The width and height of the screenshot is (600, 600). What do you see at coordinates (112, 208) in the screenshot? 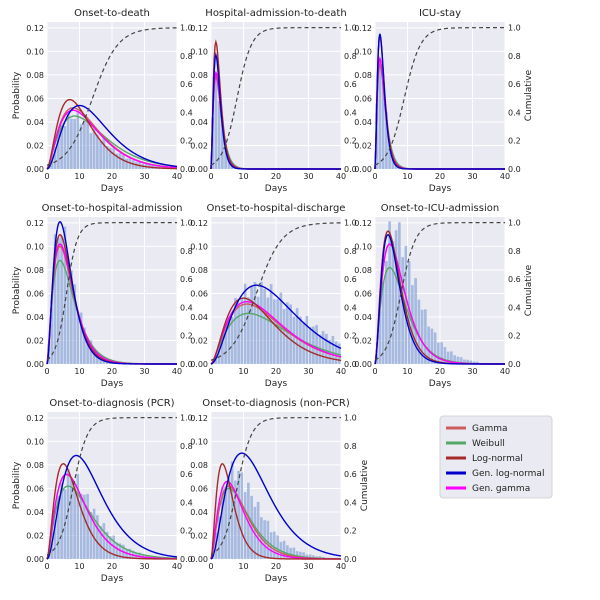
I see `panel-title: Onset-to-hospital-admission` at bounding box center [112, 208].